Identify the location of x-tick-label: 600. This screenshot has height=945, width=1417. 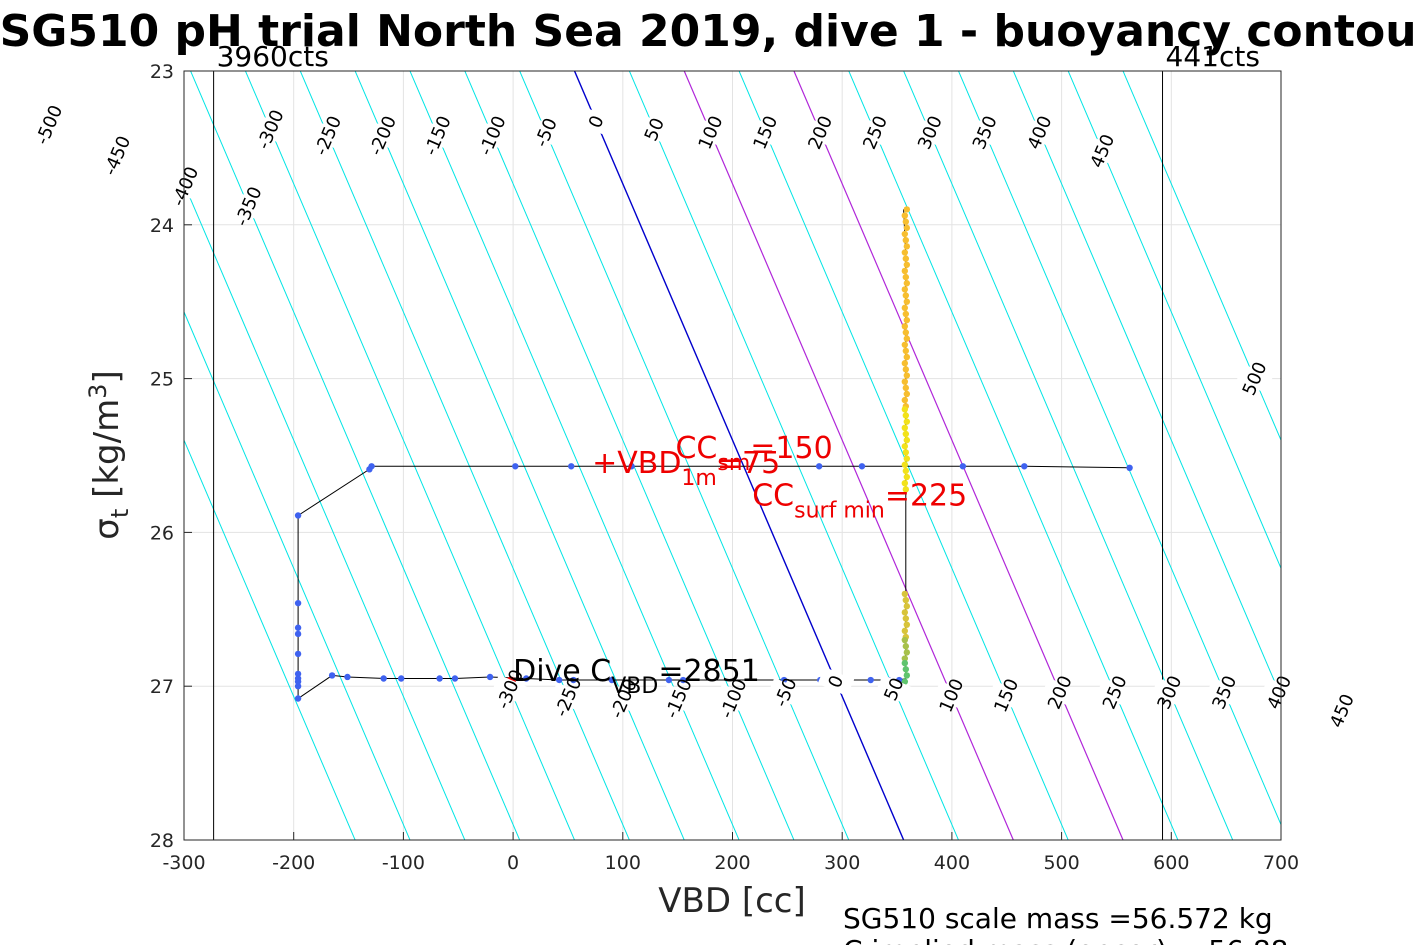
(1171, 863).